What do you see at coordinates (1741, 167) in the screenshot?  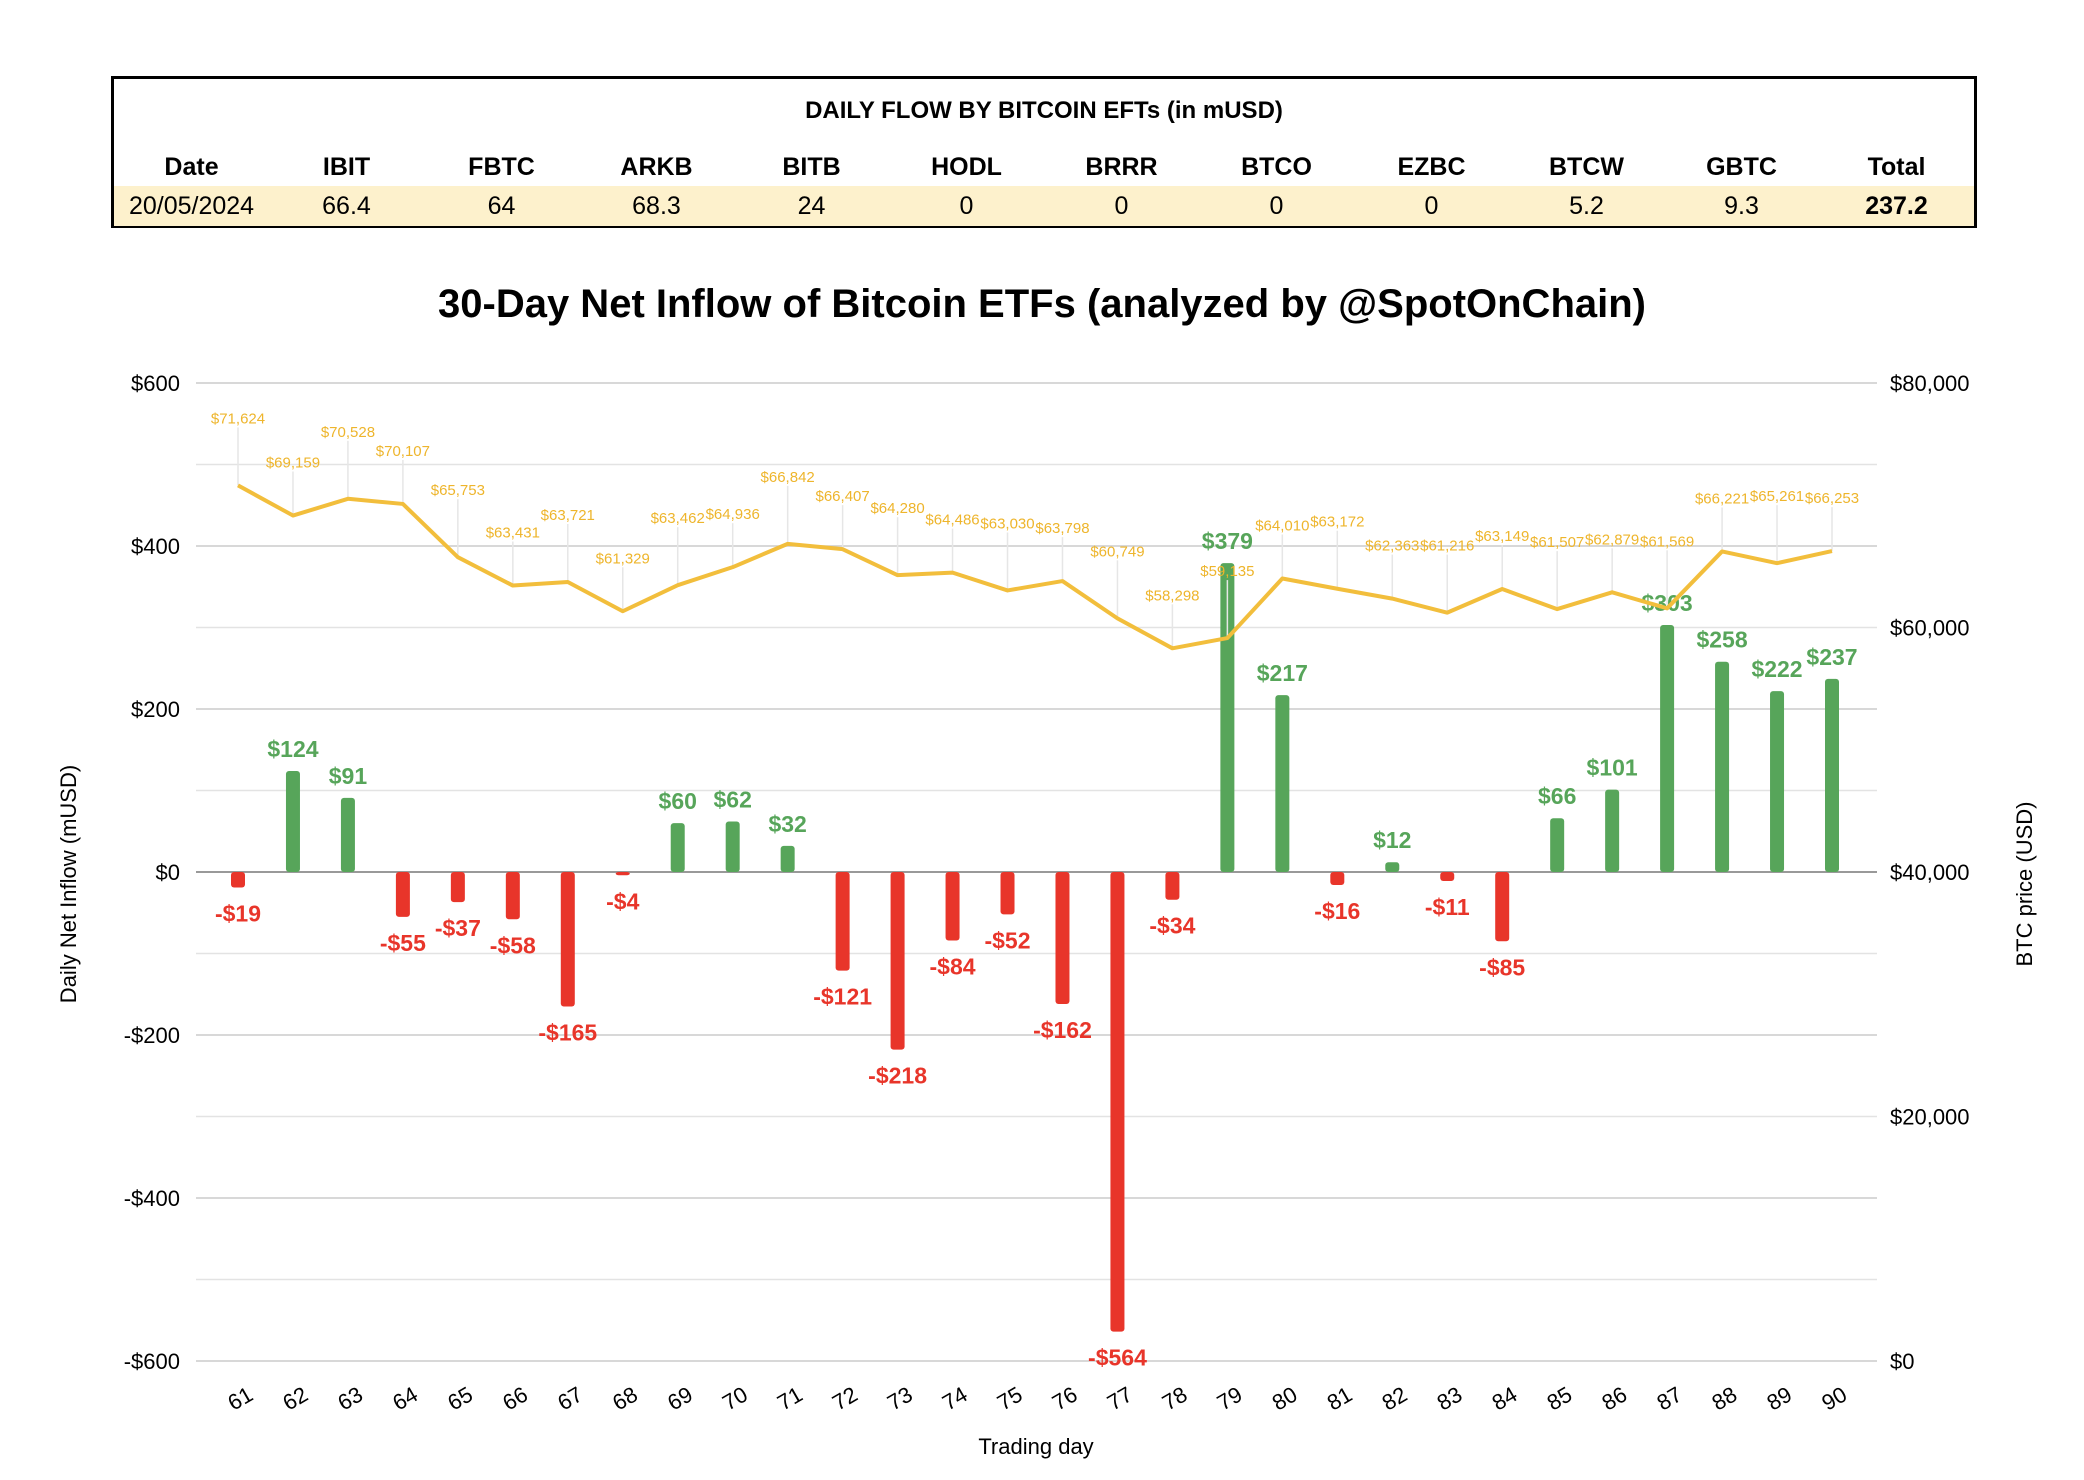 I see `table-header-cell-10: GBTC` at bounding box center [1741, 167].